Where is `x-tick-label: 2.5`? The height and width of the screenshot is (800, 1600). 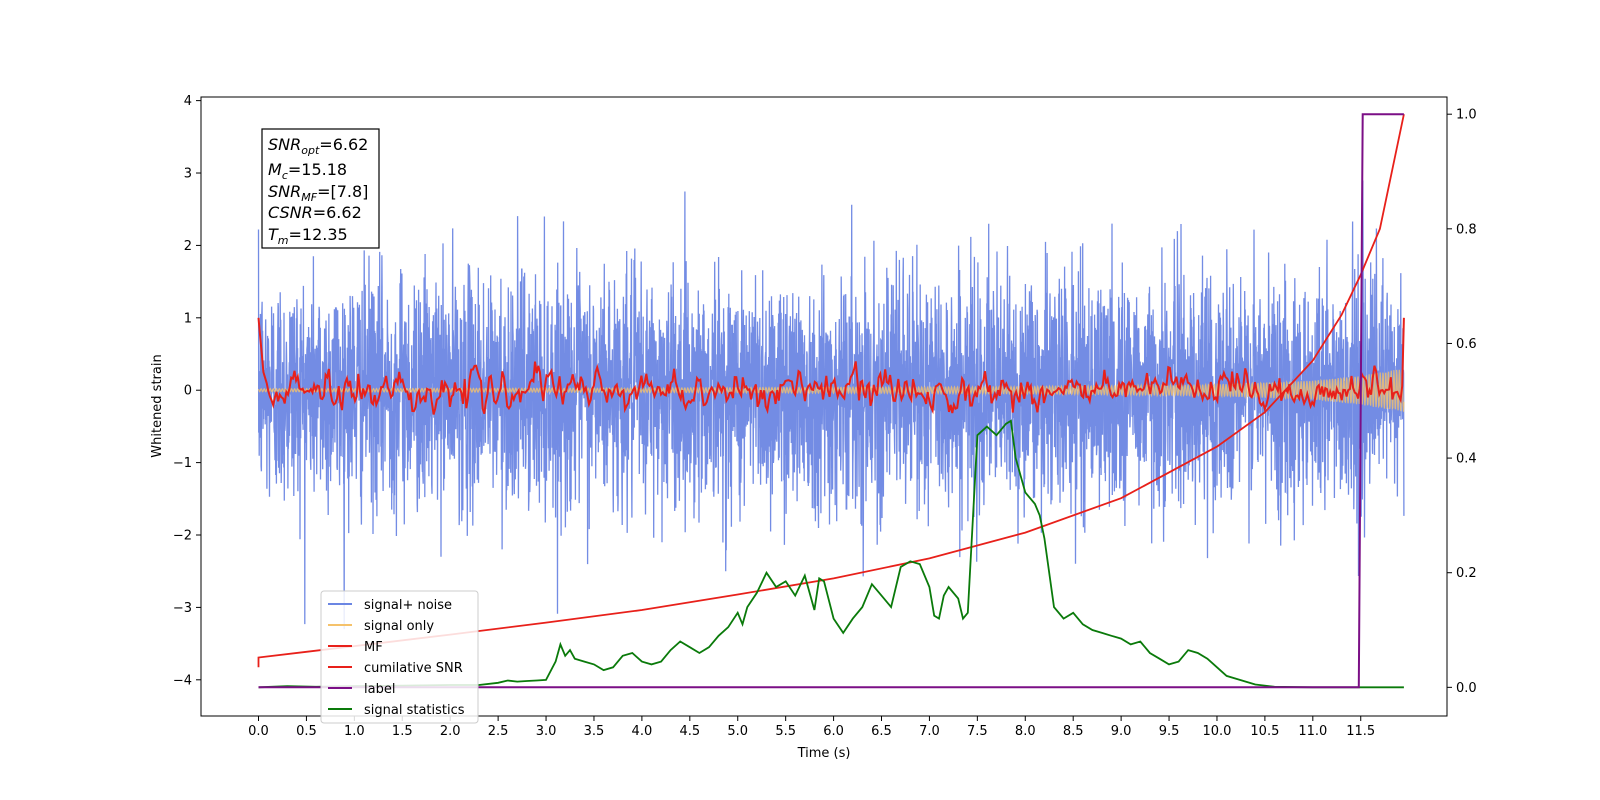 x-tick-label: 2.5 is located at coordinates (498, 731).